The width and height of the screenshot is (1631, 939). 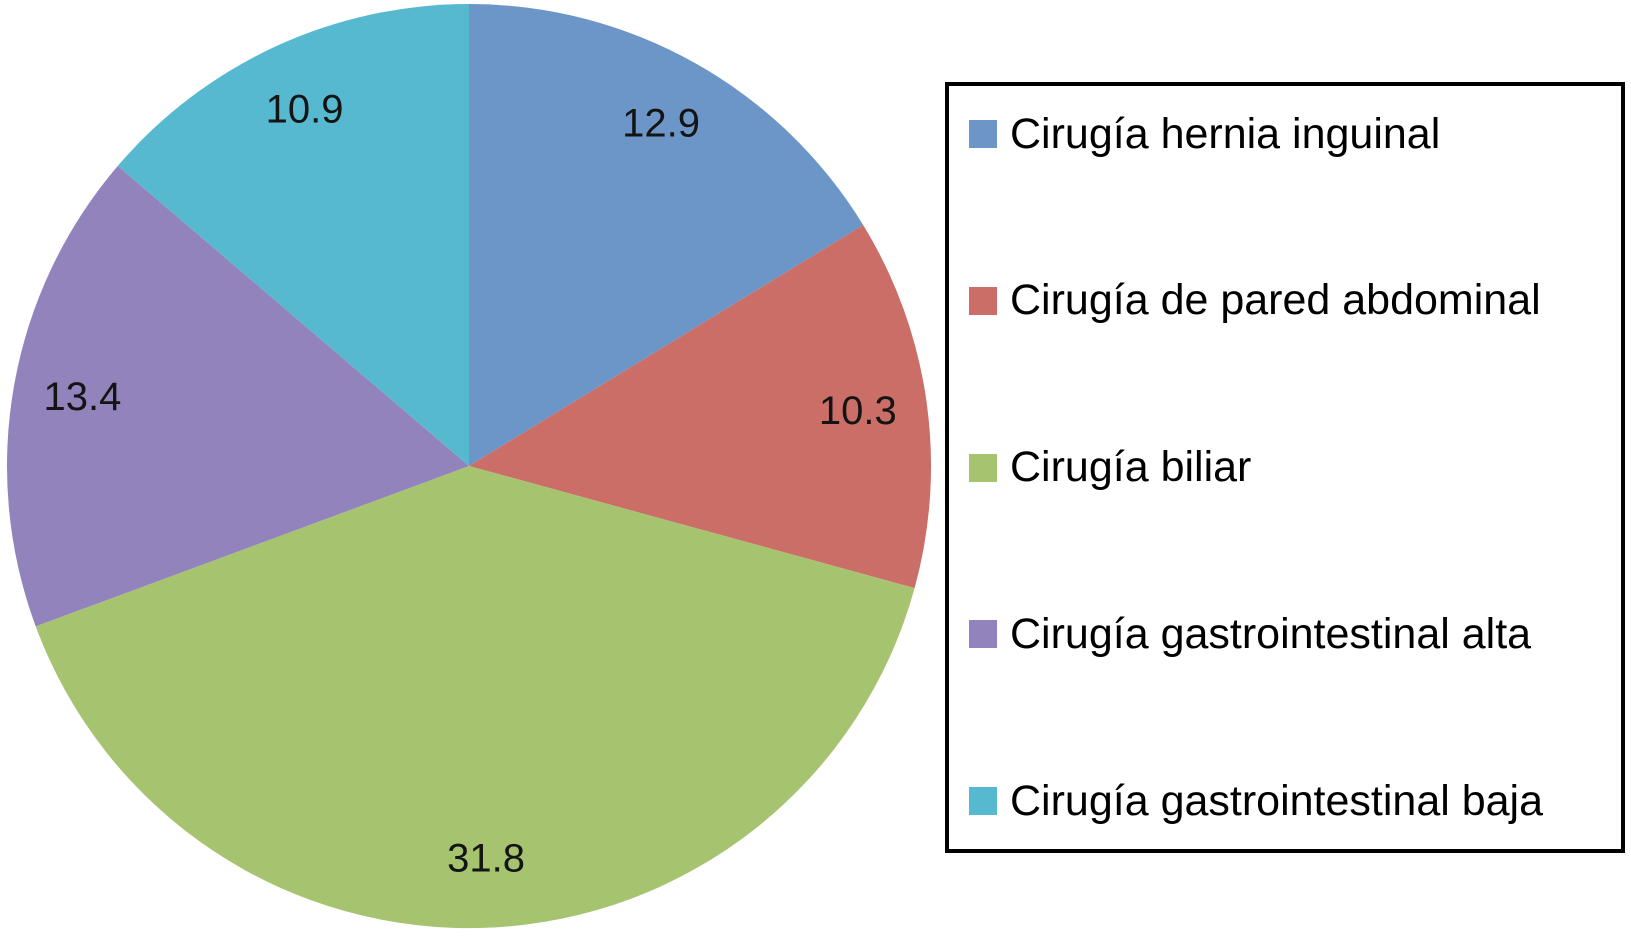 I want to click on legend-label: Cirugía biliar, so click(x=1131, y=467).